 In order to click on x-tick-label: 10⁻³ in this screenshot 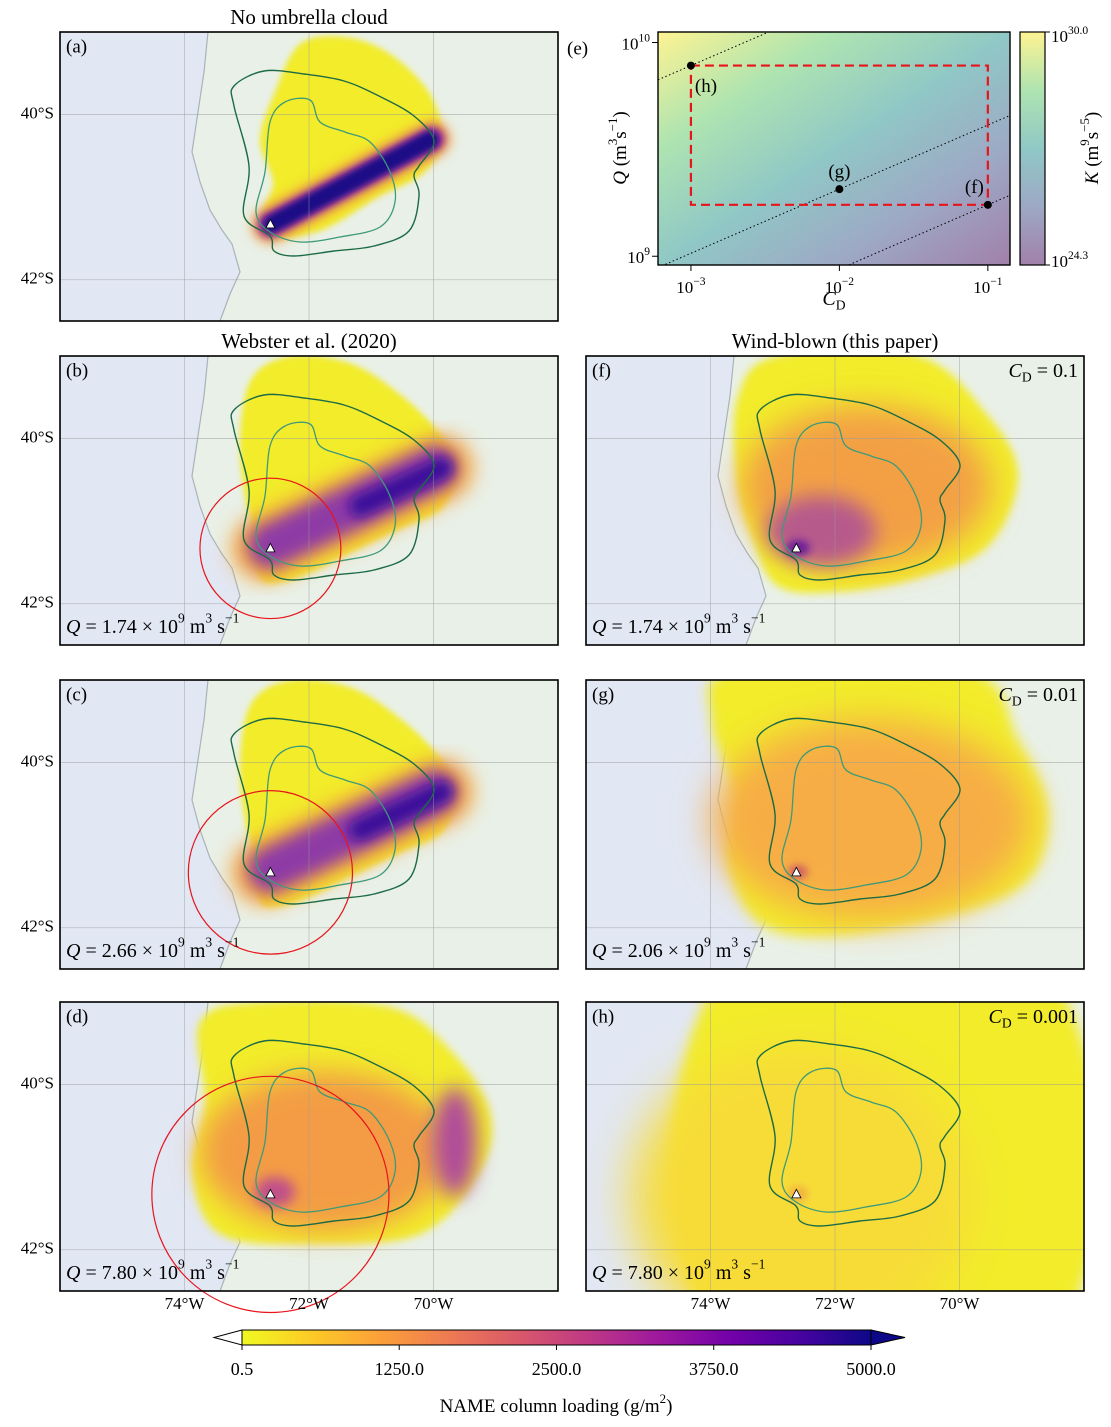, I will do `click(691, 286)`.